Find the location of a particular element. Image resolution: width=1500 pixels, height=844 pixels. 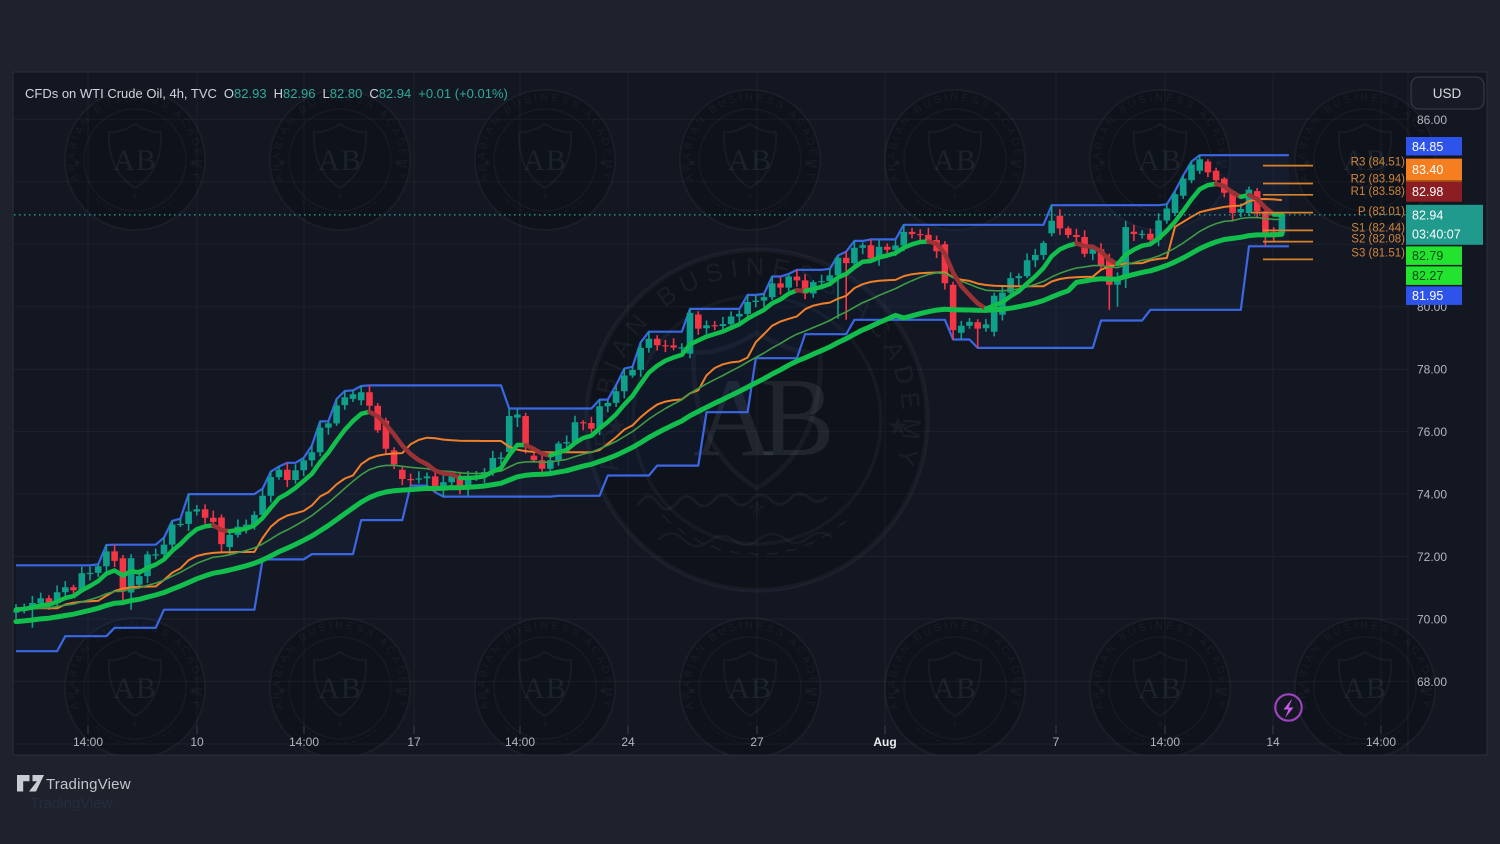

svg-text: 81.95 is located at coordinates (1427, 296).